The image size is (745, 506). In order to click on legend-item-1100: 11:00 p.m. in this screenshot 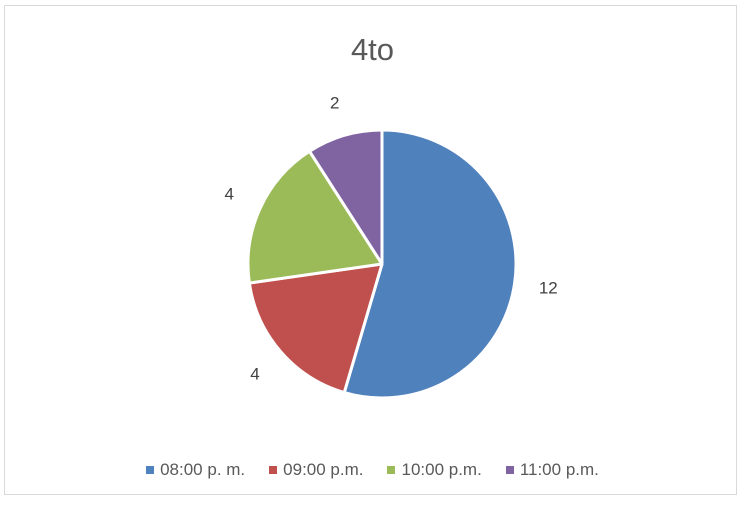, I will do `click(552, 470)`.